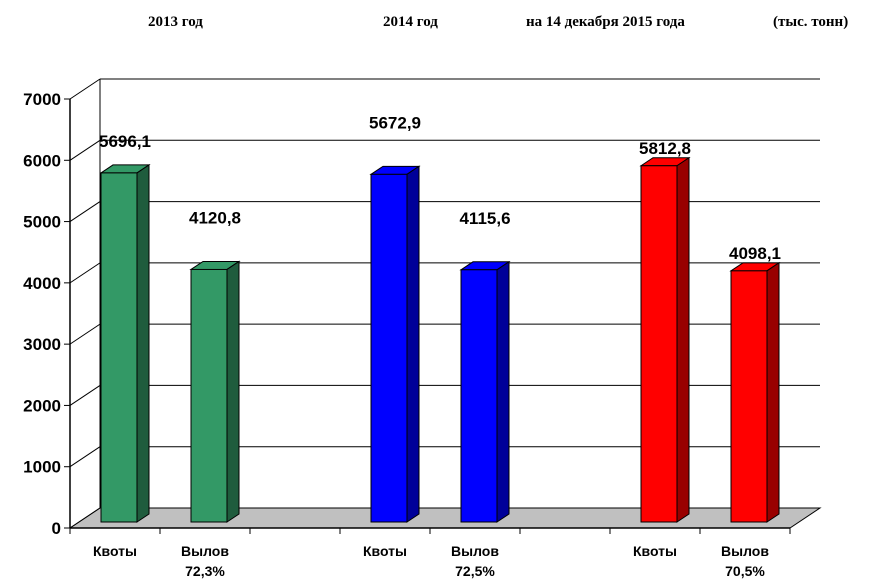 The height and width of the screenshot is (587, 887). I want to click on x-category-sublabel: 72,3%, so click(205, 571).